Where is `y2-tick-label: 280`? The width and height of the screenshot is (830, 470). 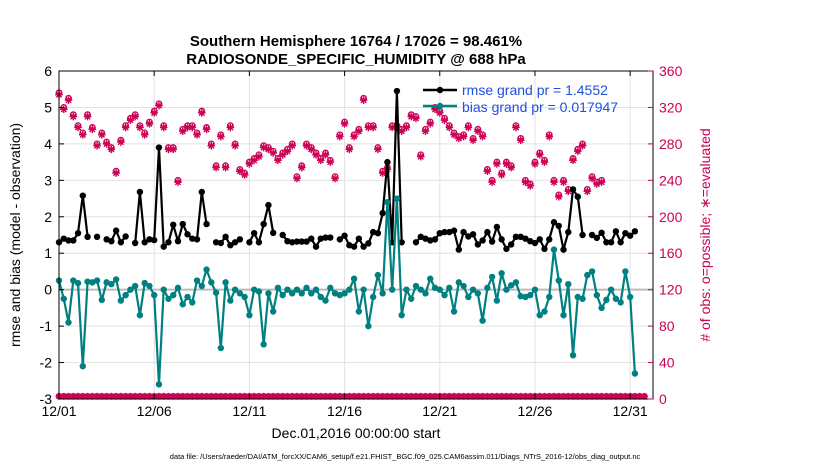
y2-tick-label: 280 is located at coordinates (671, 144).